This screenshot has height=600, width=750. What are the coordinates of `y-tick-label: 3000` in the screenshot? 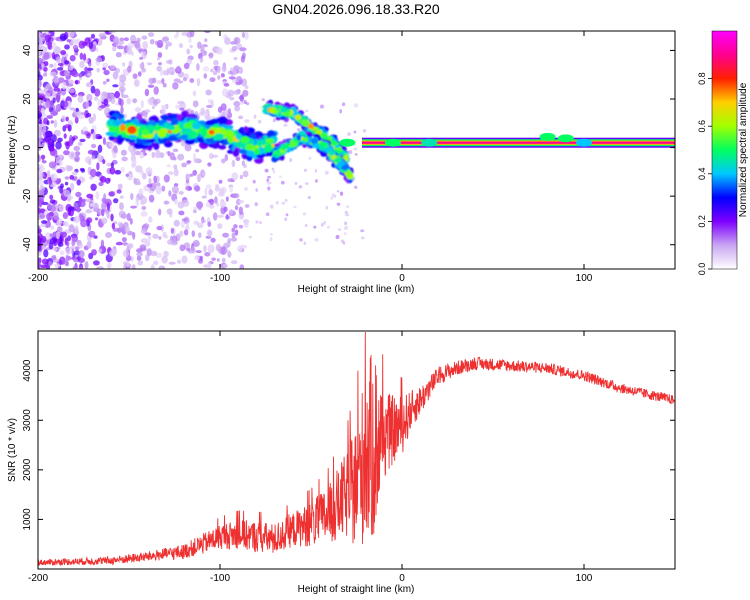 It's located at (27, 420).